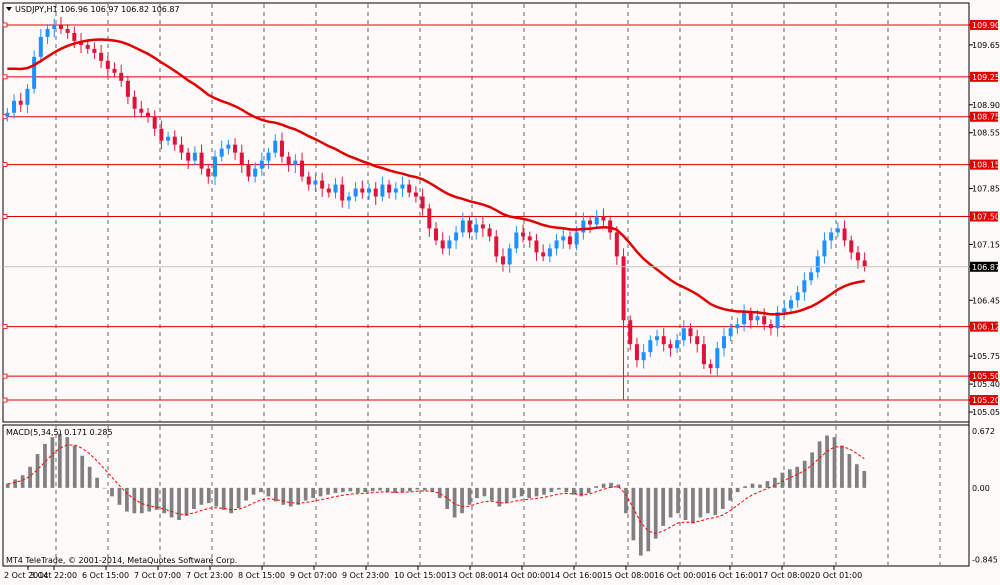 This screenshot has height=585, width=1000. Describe the element at coordinates (105, 575) in the screenshot. I see `time-tick-label: 6 Oct 15:00` at that location.